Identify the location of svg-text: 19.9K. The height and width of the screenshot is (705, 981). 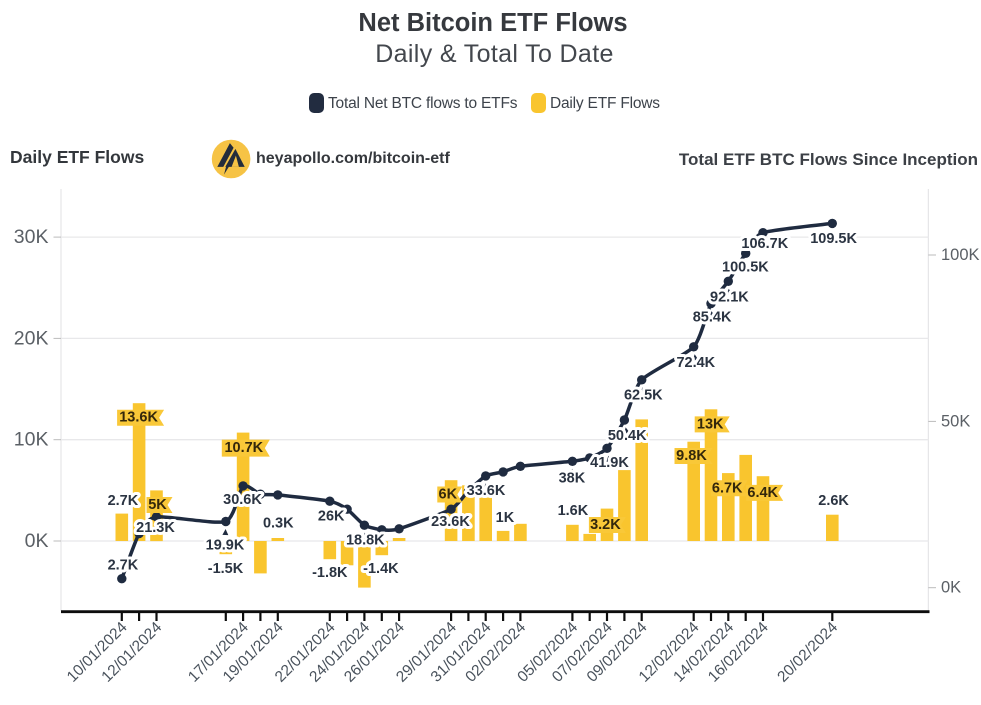
(225, 546).